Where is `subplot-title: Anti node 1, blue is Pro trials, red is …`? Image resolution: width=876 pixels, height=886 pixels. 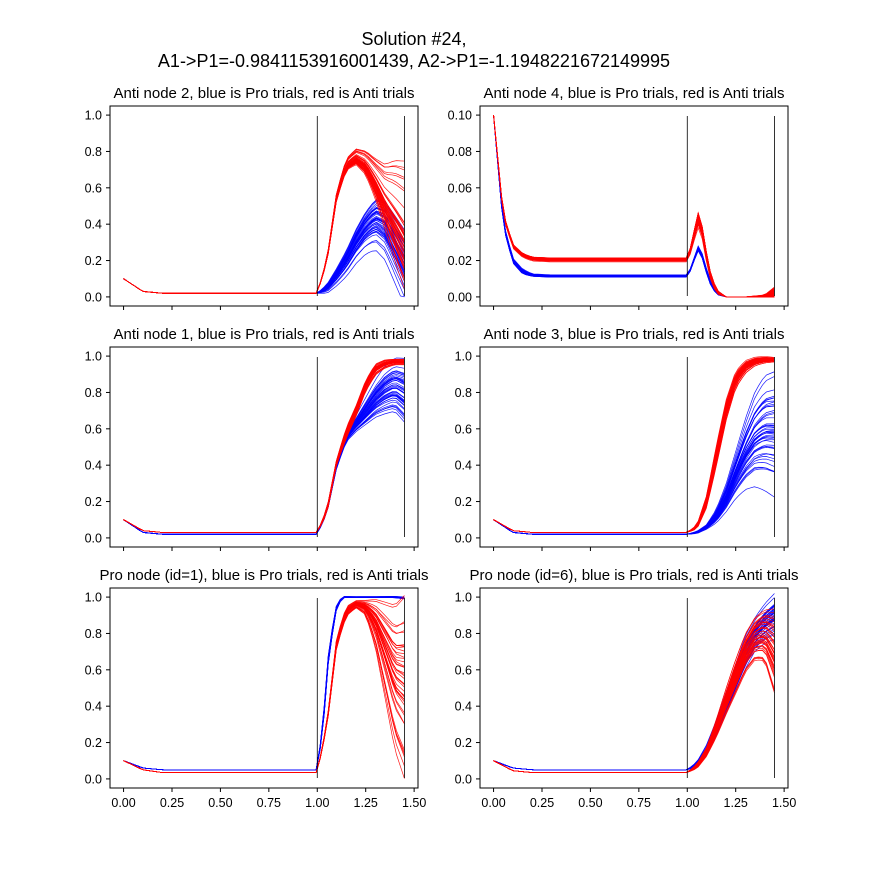
subplot-title: Anti node 1, blue is Pro trials, red is … is located at coordinates (264, 334).